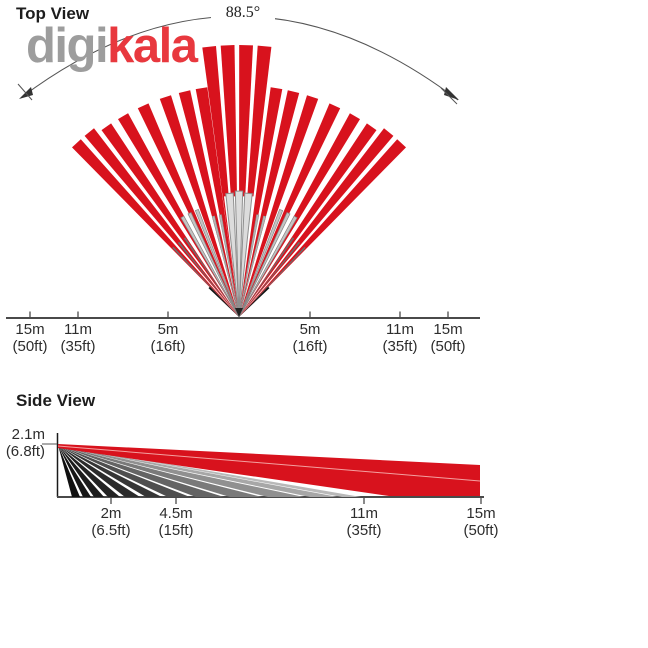 The width and height of the screenshot is (648, 648). What do you see at coordinates (56, 400) in the screenshot?
I see `side-view-title: Side View` at bounding box center [56, 400].